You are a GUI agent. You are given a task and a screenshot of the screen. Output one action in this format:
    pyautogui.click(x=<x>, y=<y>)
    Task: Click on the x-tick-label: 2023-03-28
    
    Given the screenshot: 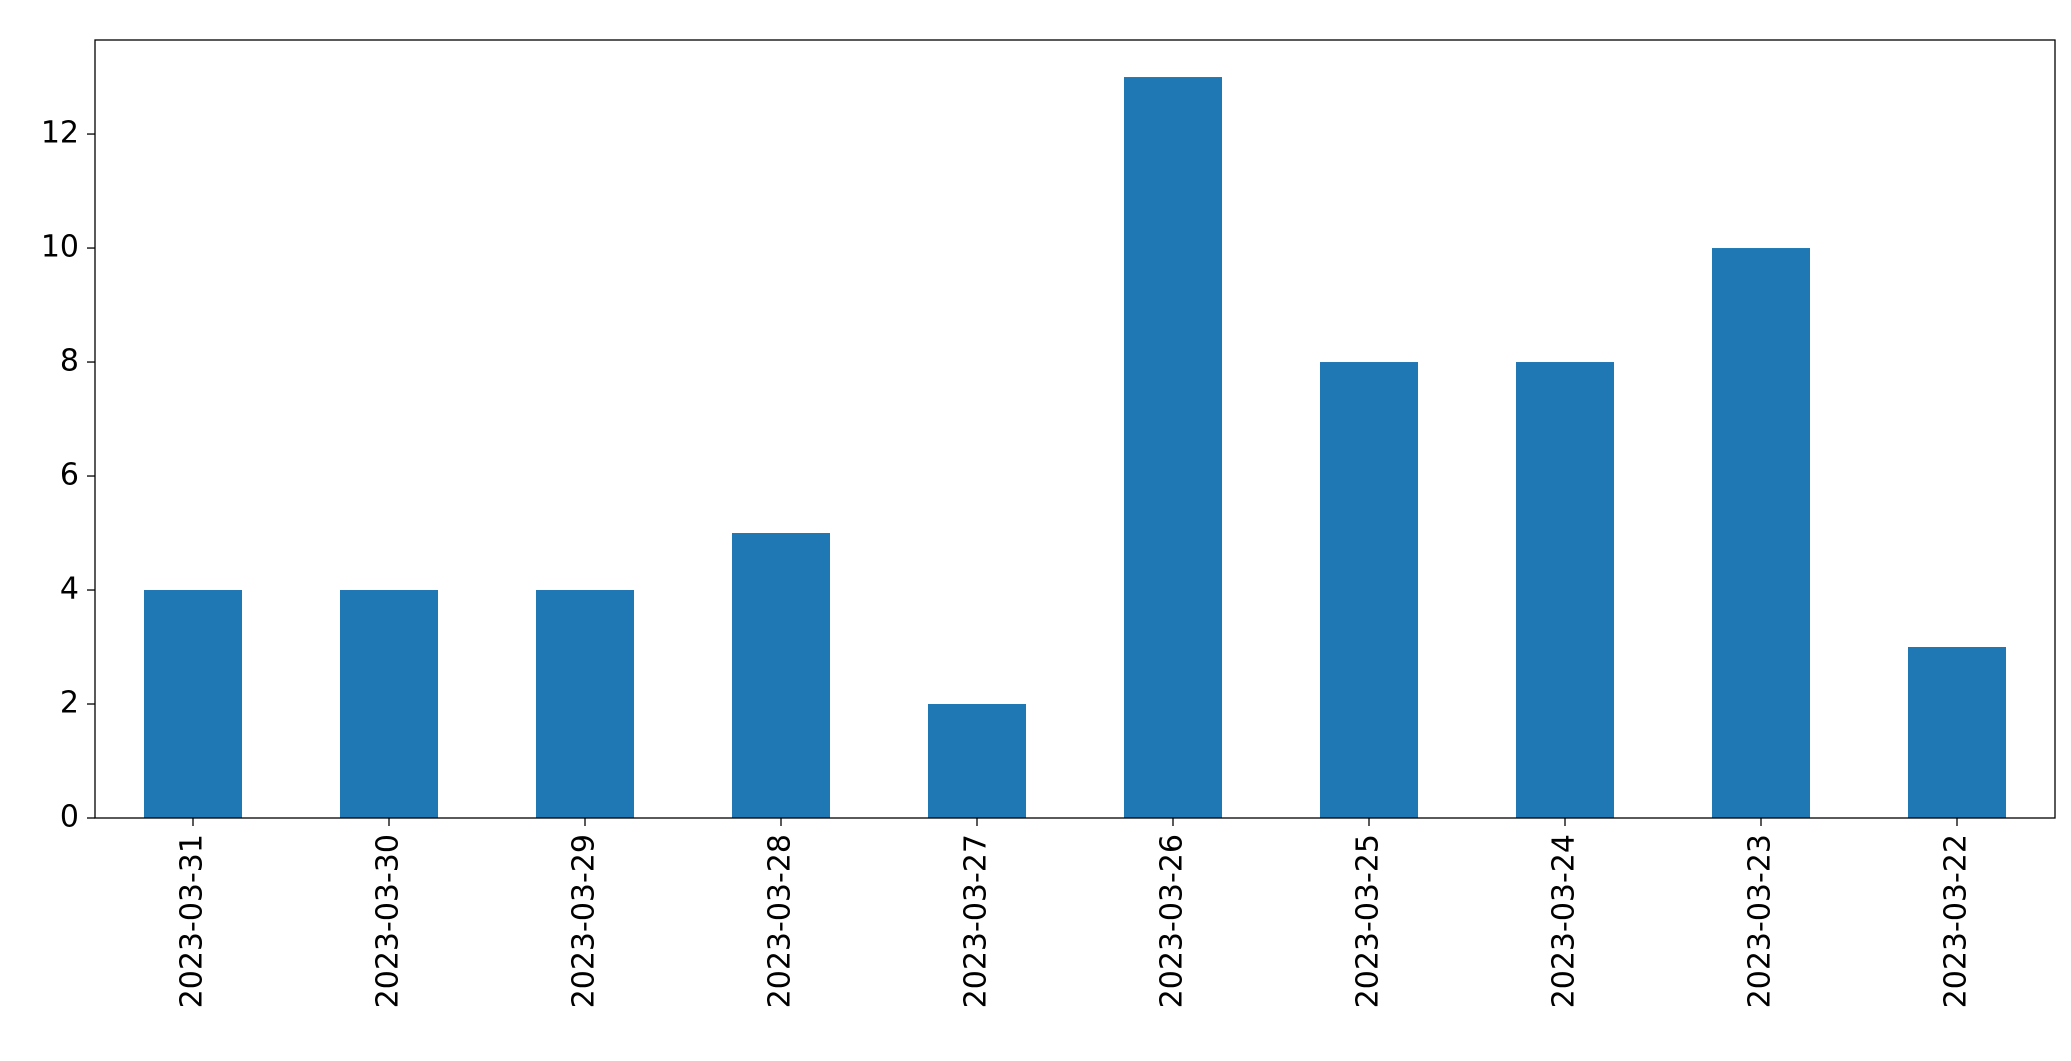 What is the action you would take?
    pyautogui.click(x=780, y=921)
    